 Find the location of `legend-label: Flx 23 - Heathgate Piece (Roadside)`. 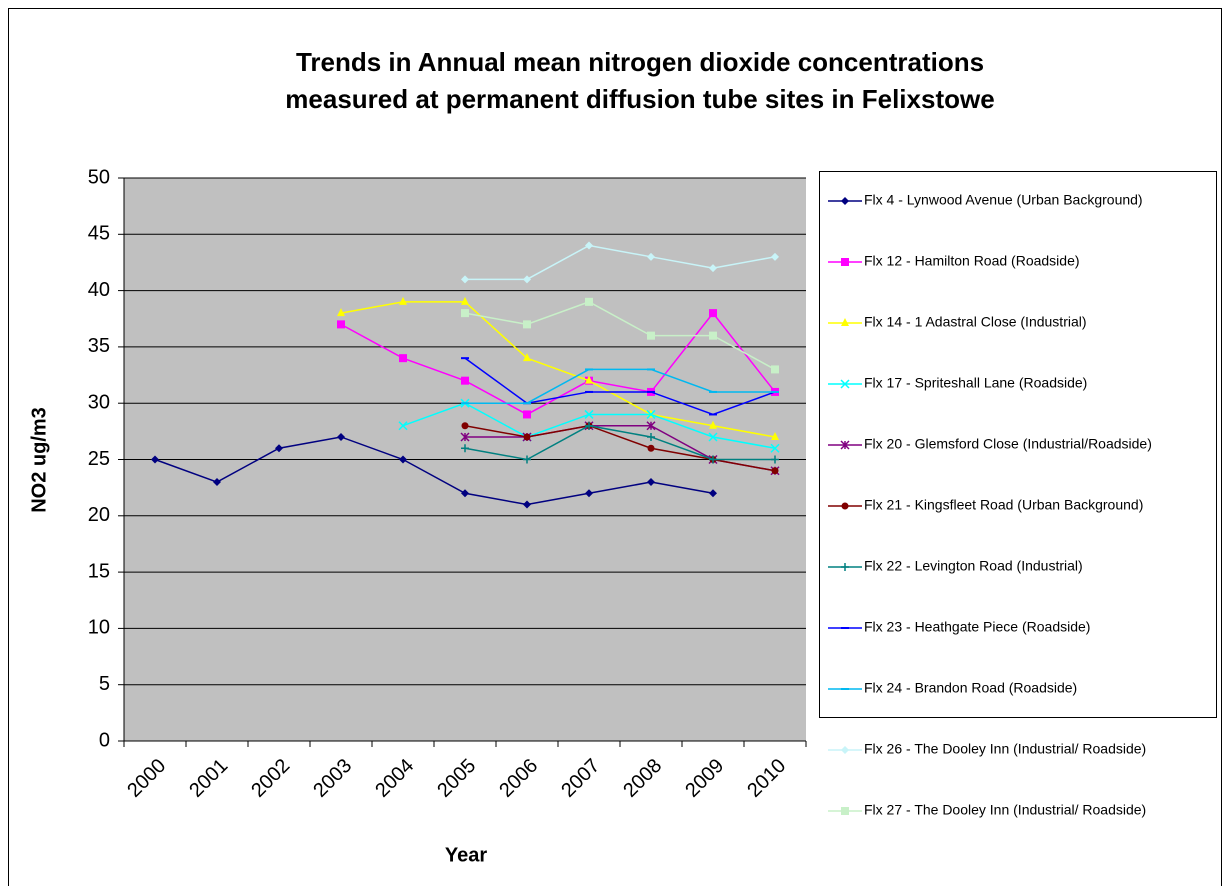

legend-label: Flx 23 - Heathgate Piece (Roadside) is located at coordinates (977, 627).